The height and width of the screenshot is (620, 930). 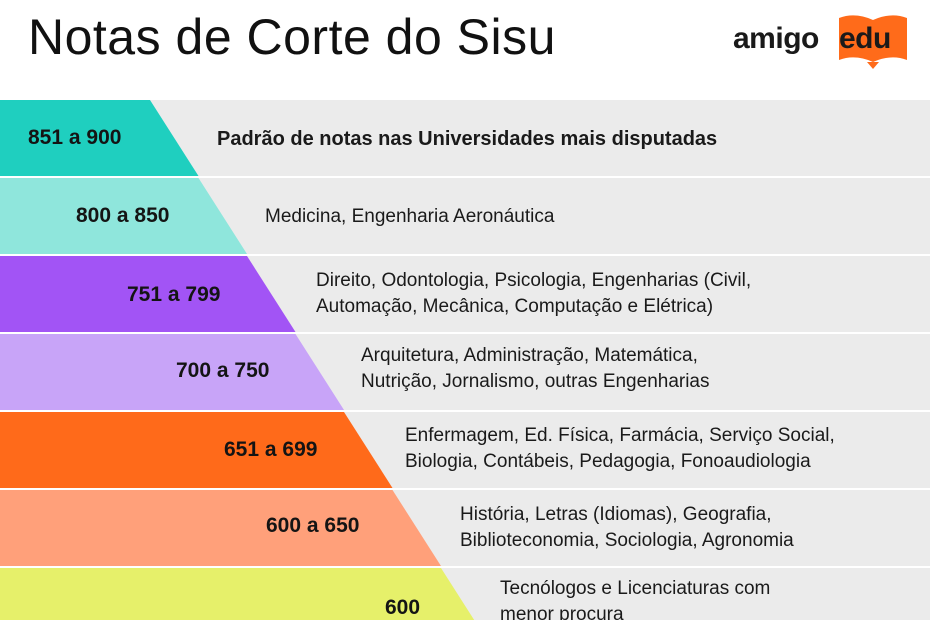 I want to click on page-title: Notas de Corte do Sisu, so click(x=292, y=37).